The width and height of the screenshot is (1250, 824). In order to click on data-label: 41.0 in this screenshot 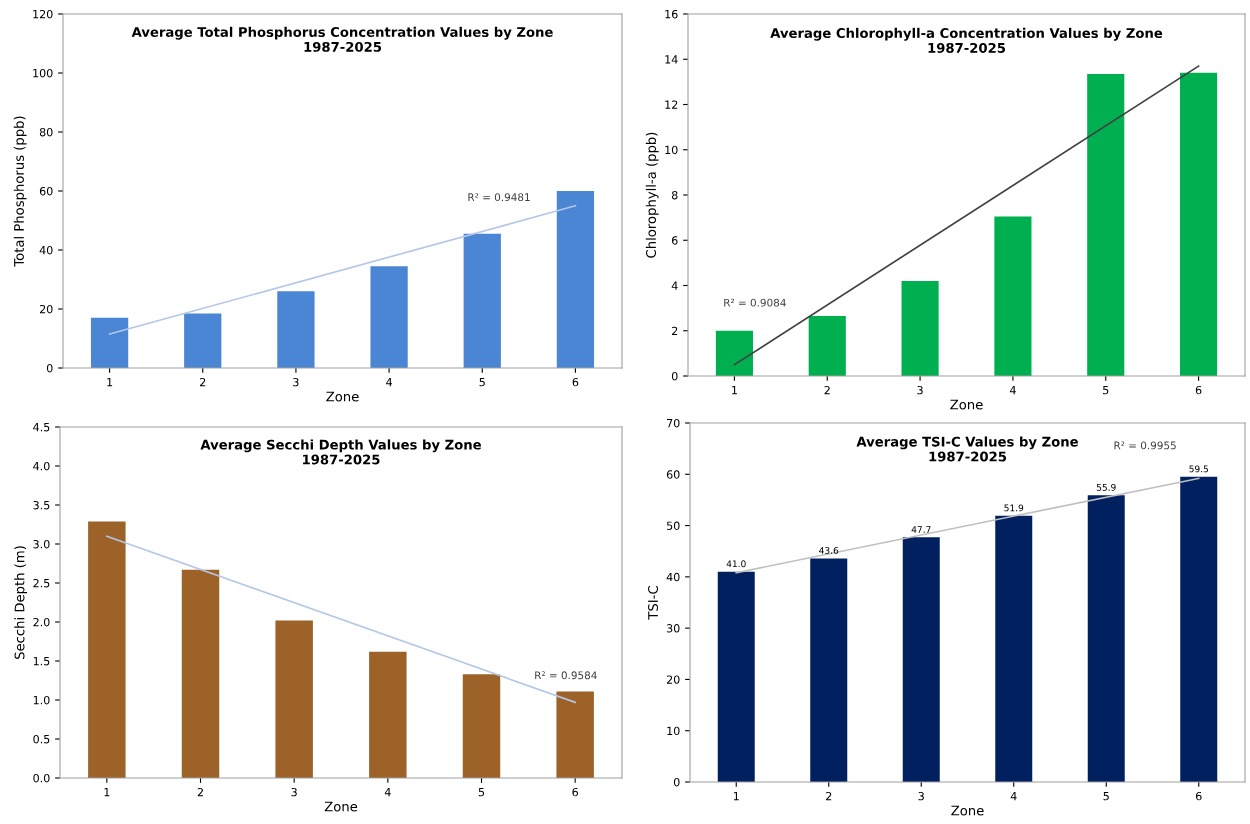, I will do `click(736, 564)`.